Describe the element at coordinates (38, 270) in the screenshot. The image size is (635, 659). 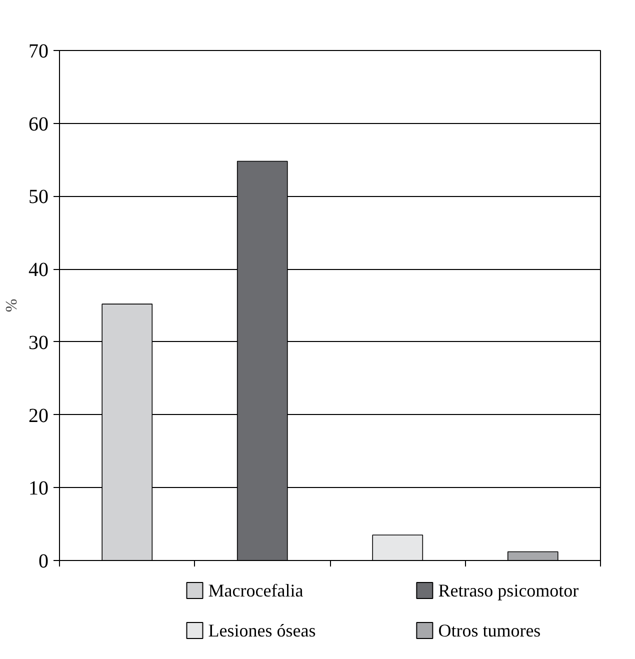
I see `y-tick-label: 40` at that location.